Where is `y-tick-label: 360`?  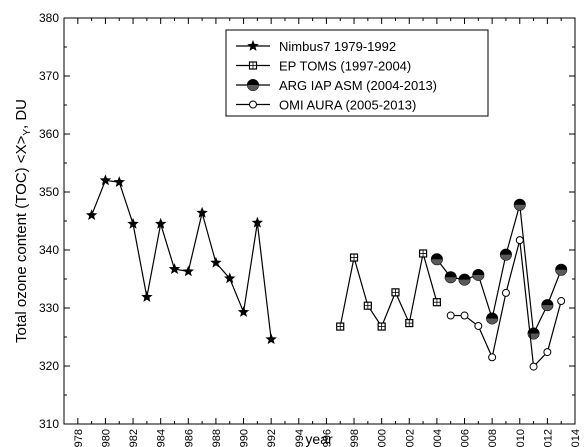
y-tick-label: 360 is located at coordinates (49, 134).